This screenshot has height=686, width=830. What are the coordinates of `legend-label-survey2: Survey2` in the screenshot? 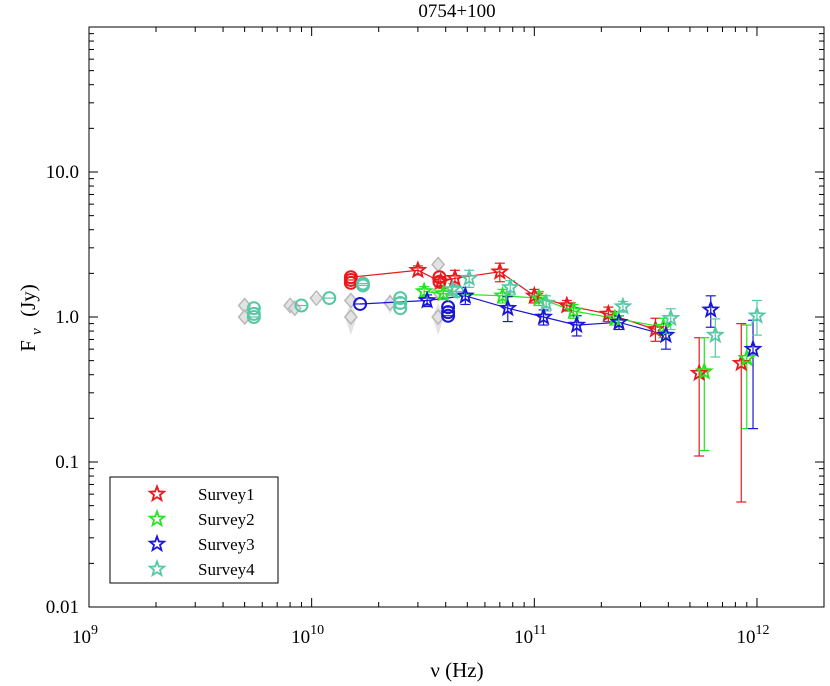 It's located at (226, 519).